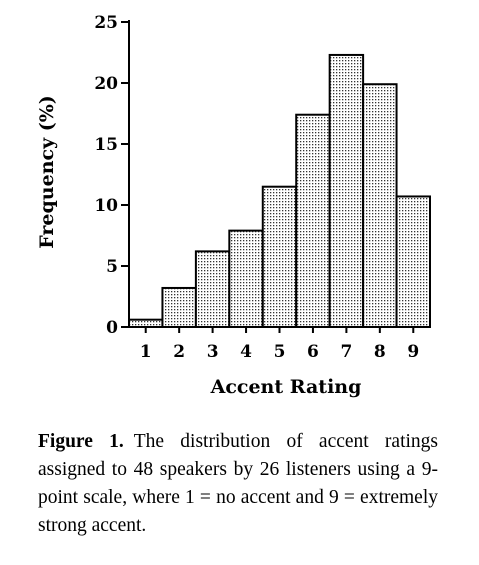 The image size is (479, 565). Describe the element at coordinates (380, 352) in the screenshot. I see `x-tick-label: 8` at that location.